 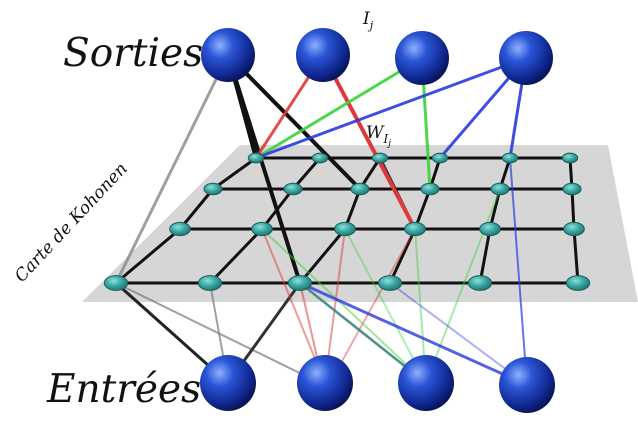 I want to click on weight-label: WIj, so click(x=378, y=136).